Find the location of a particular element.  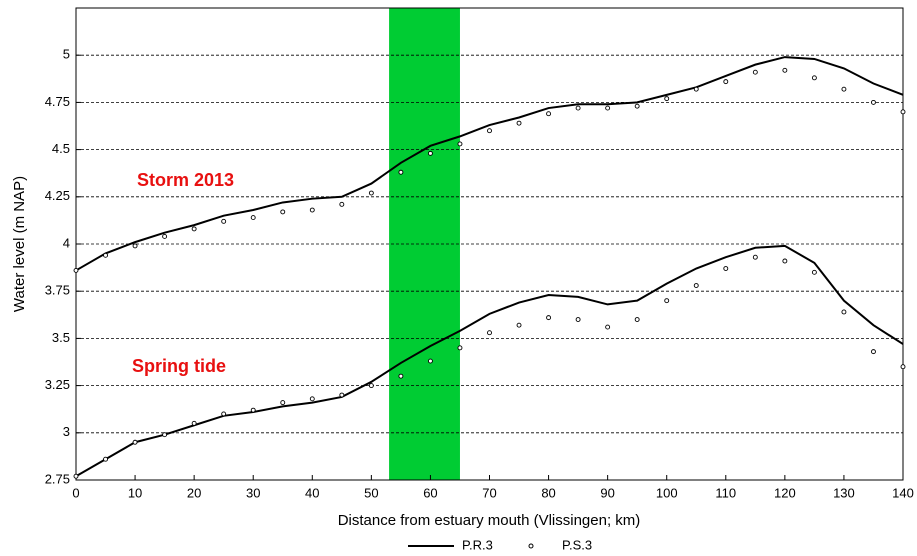

x-tick-label: 140 is located at coordinates (903, 492).